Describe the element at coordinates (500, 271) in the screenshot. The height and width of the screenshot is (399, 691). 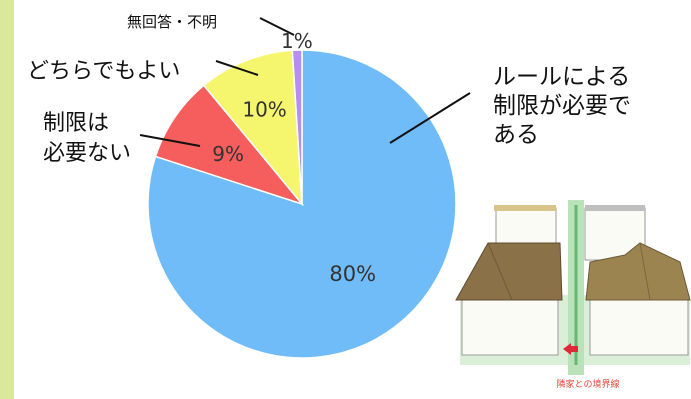
I see `roof-ridge-left` at that location.